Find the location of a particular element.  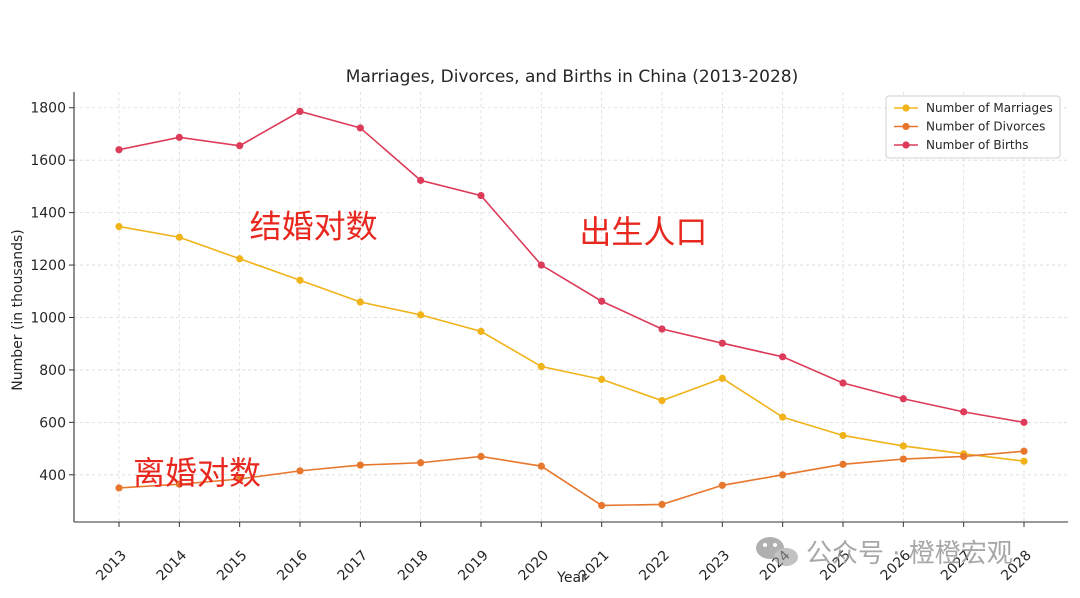

annotation-label: 离婚对数 is located at coordinates (197, 473).